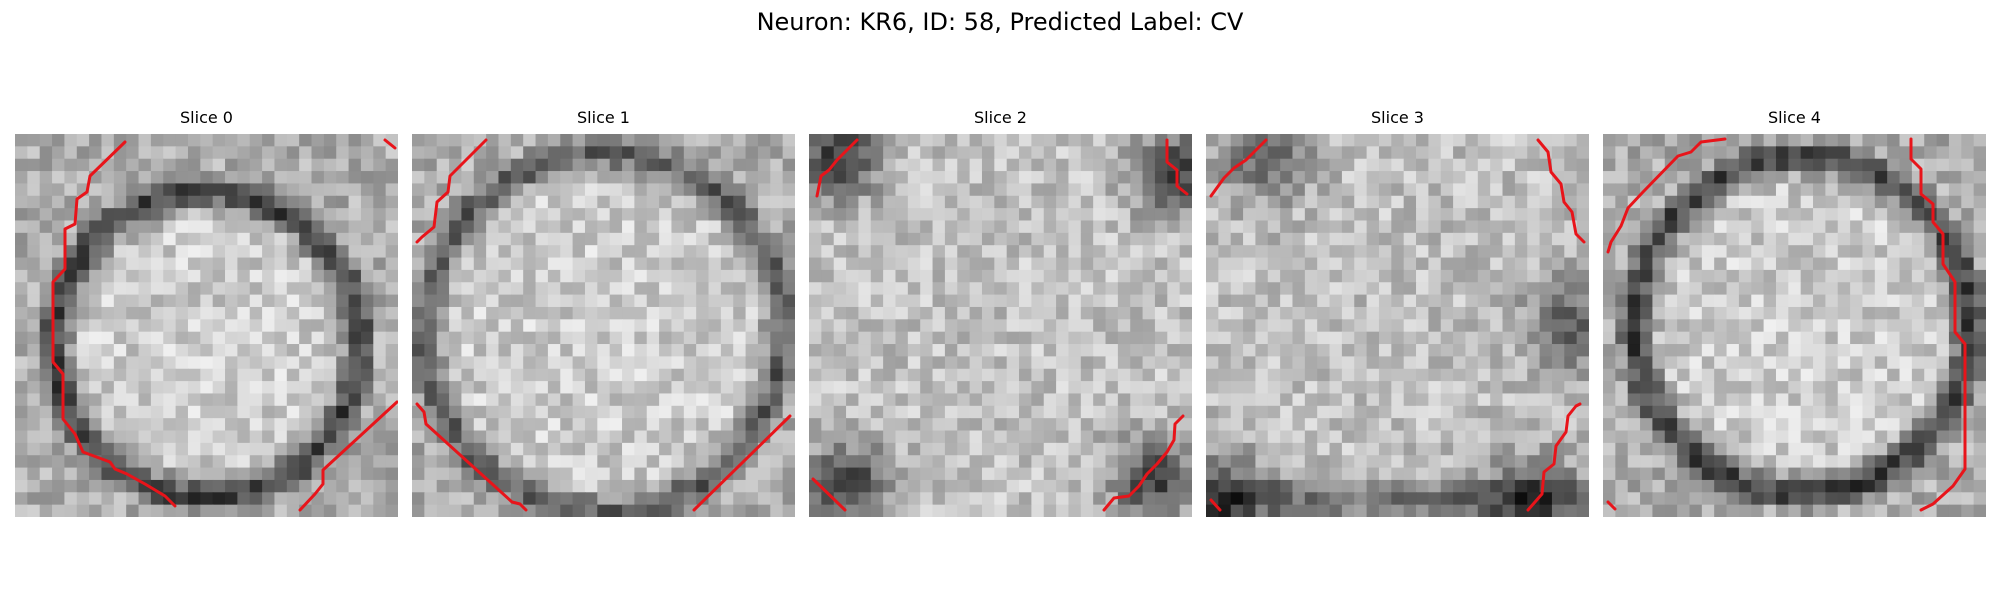 The image size is (2000, 600). What do you see at coordinates (471, 457) in the screenshot?
I see `contour-1-b` at bounding box center [471, 457].